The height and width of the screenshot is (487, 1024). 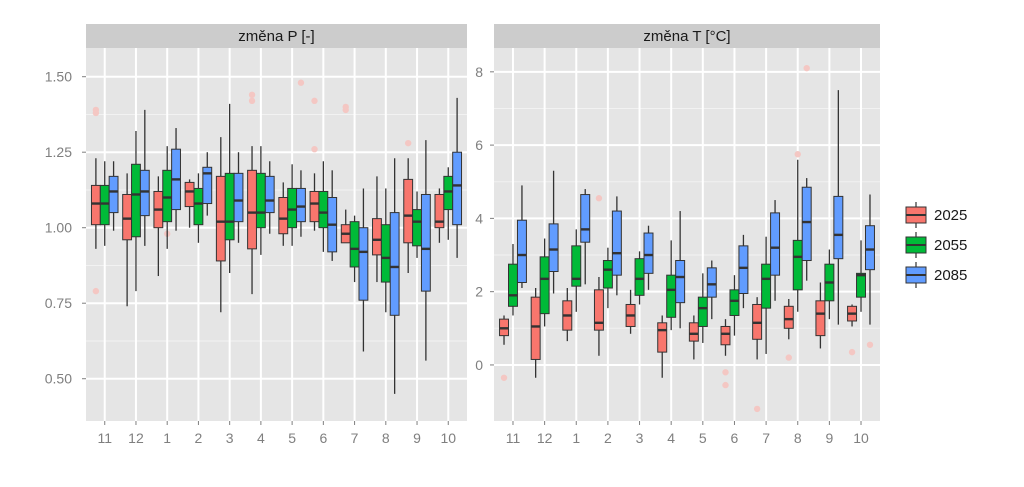 I want to click on y-tick-label: 4, so click(x=479, y=218).